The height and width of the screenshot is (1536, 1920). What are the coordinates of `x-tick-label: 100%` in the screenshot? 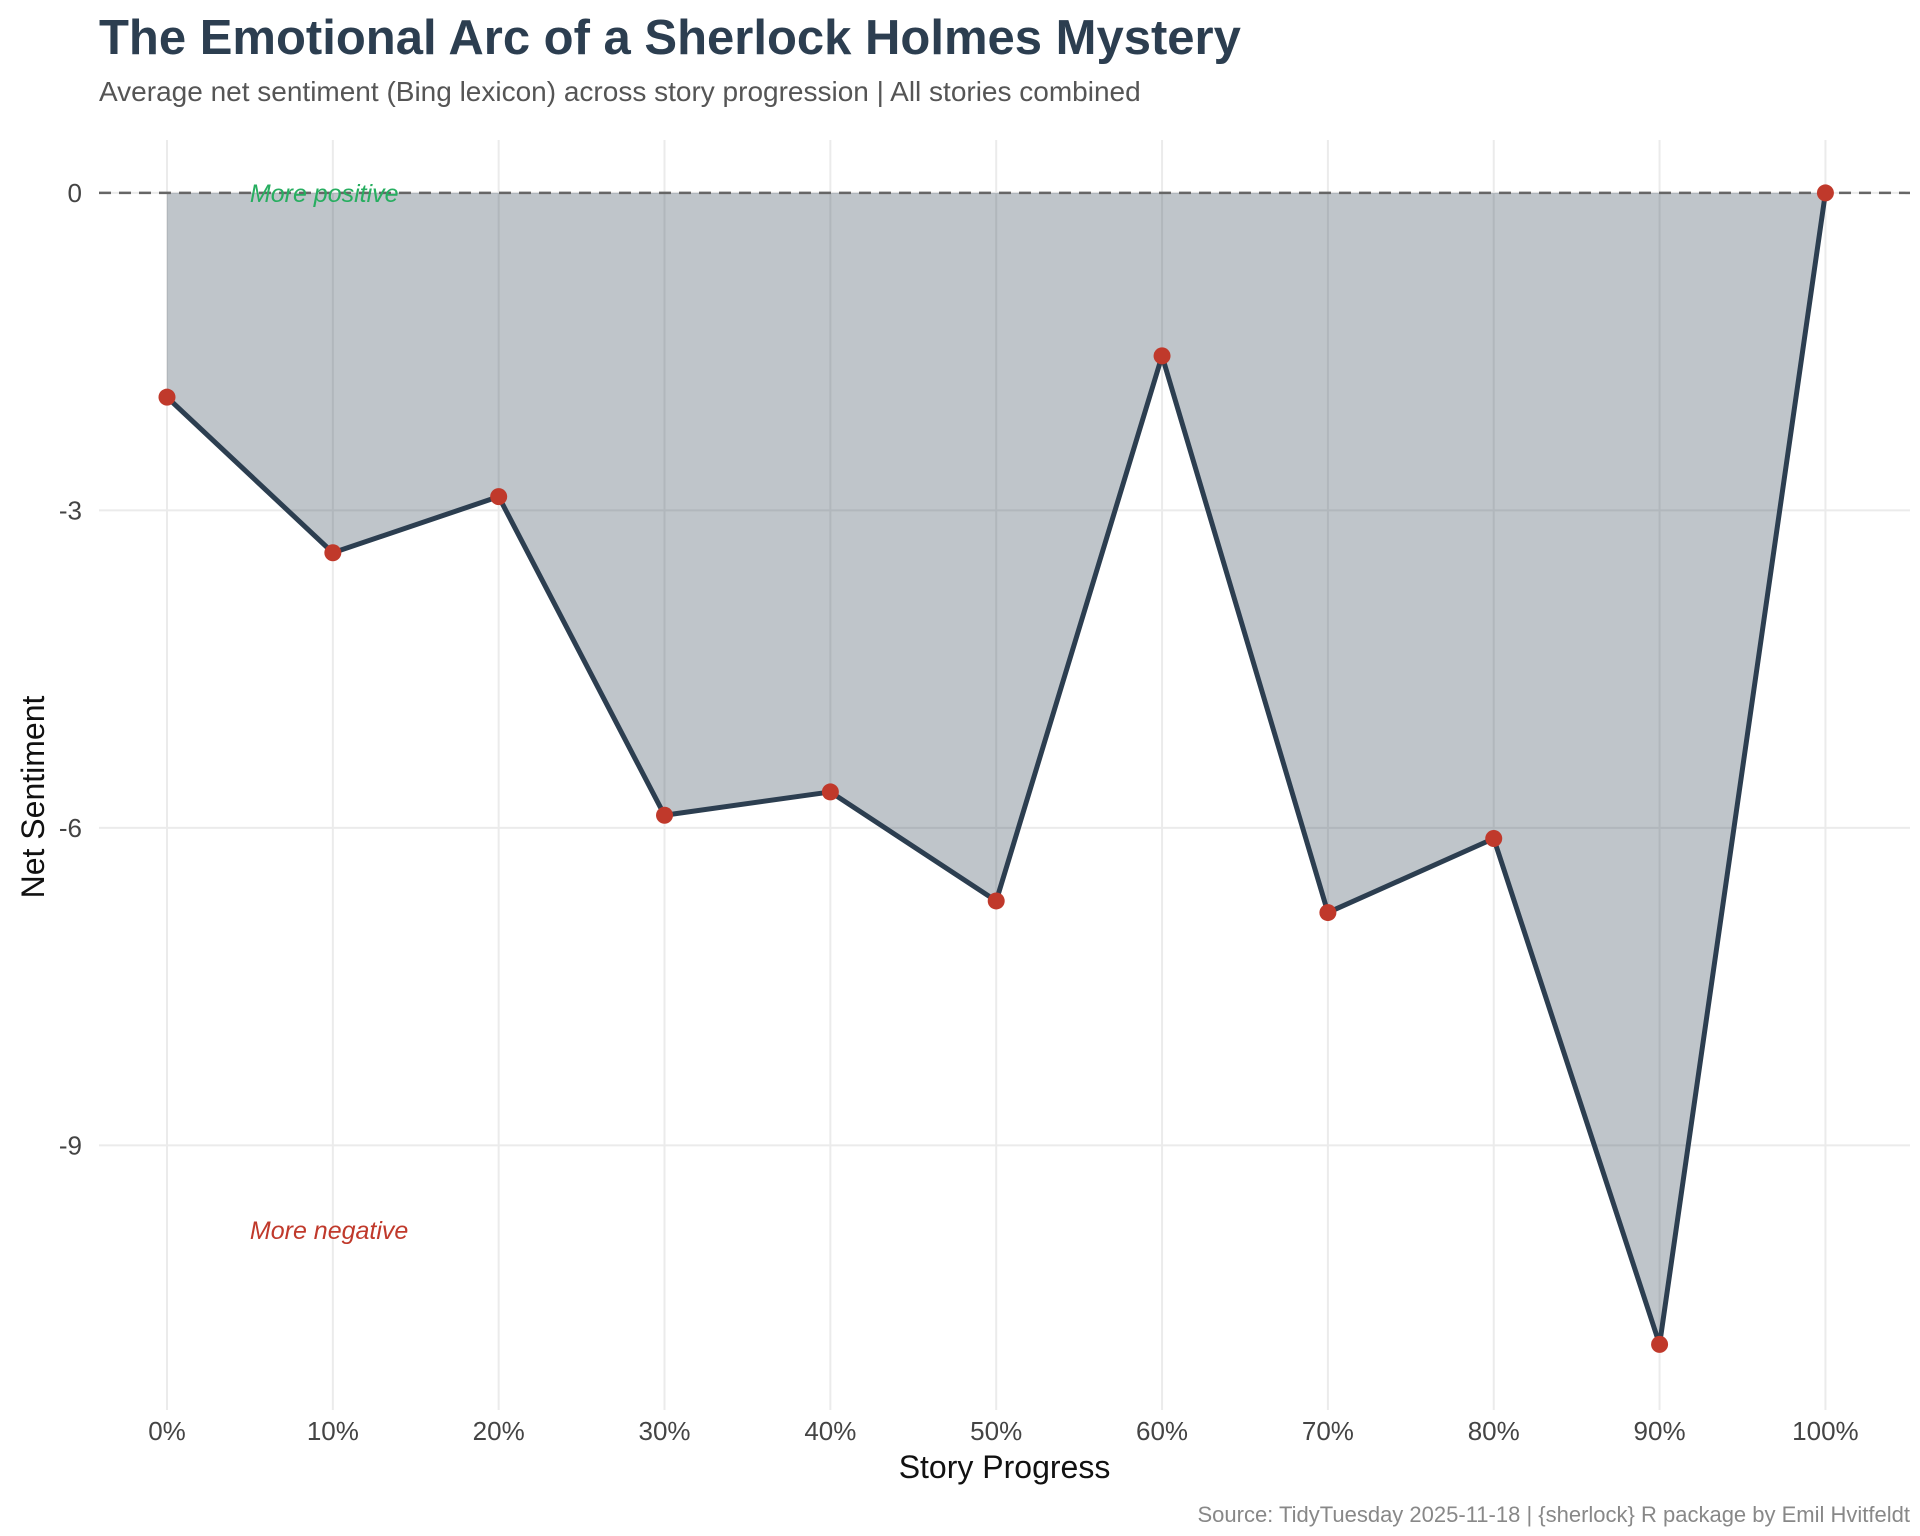 It's located at (1825, 1431).